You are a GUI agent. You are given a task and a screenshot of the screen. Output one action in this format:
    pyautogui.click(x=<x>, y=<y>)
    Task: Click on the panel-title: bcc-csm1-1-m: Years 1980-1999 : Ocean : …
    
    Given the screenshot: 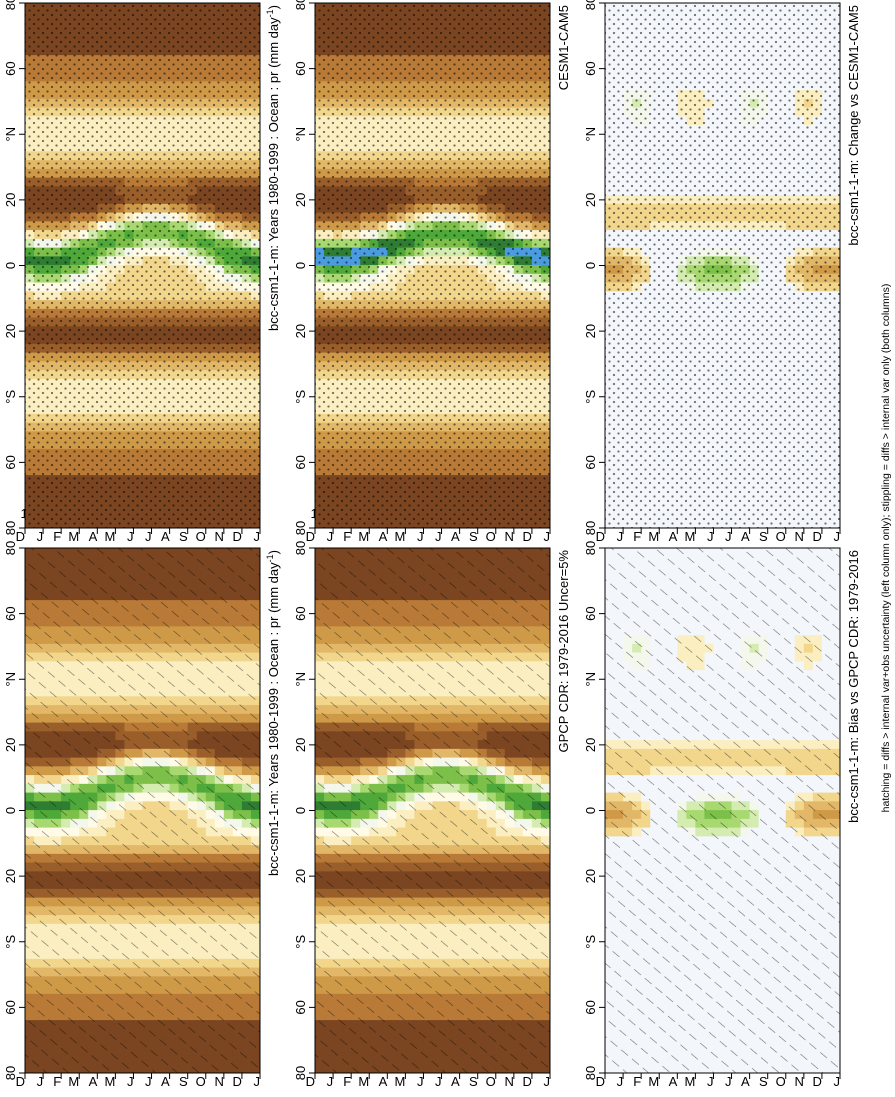 What is the action you would take?
    pyautogui.click(x=273, y=713)
    